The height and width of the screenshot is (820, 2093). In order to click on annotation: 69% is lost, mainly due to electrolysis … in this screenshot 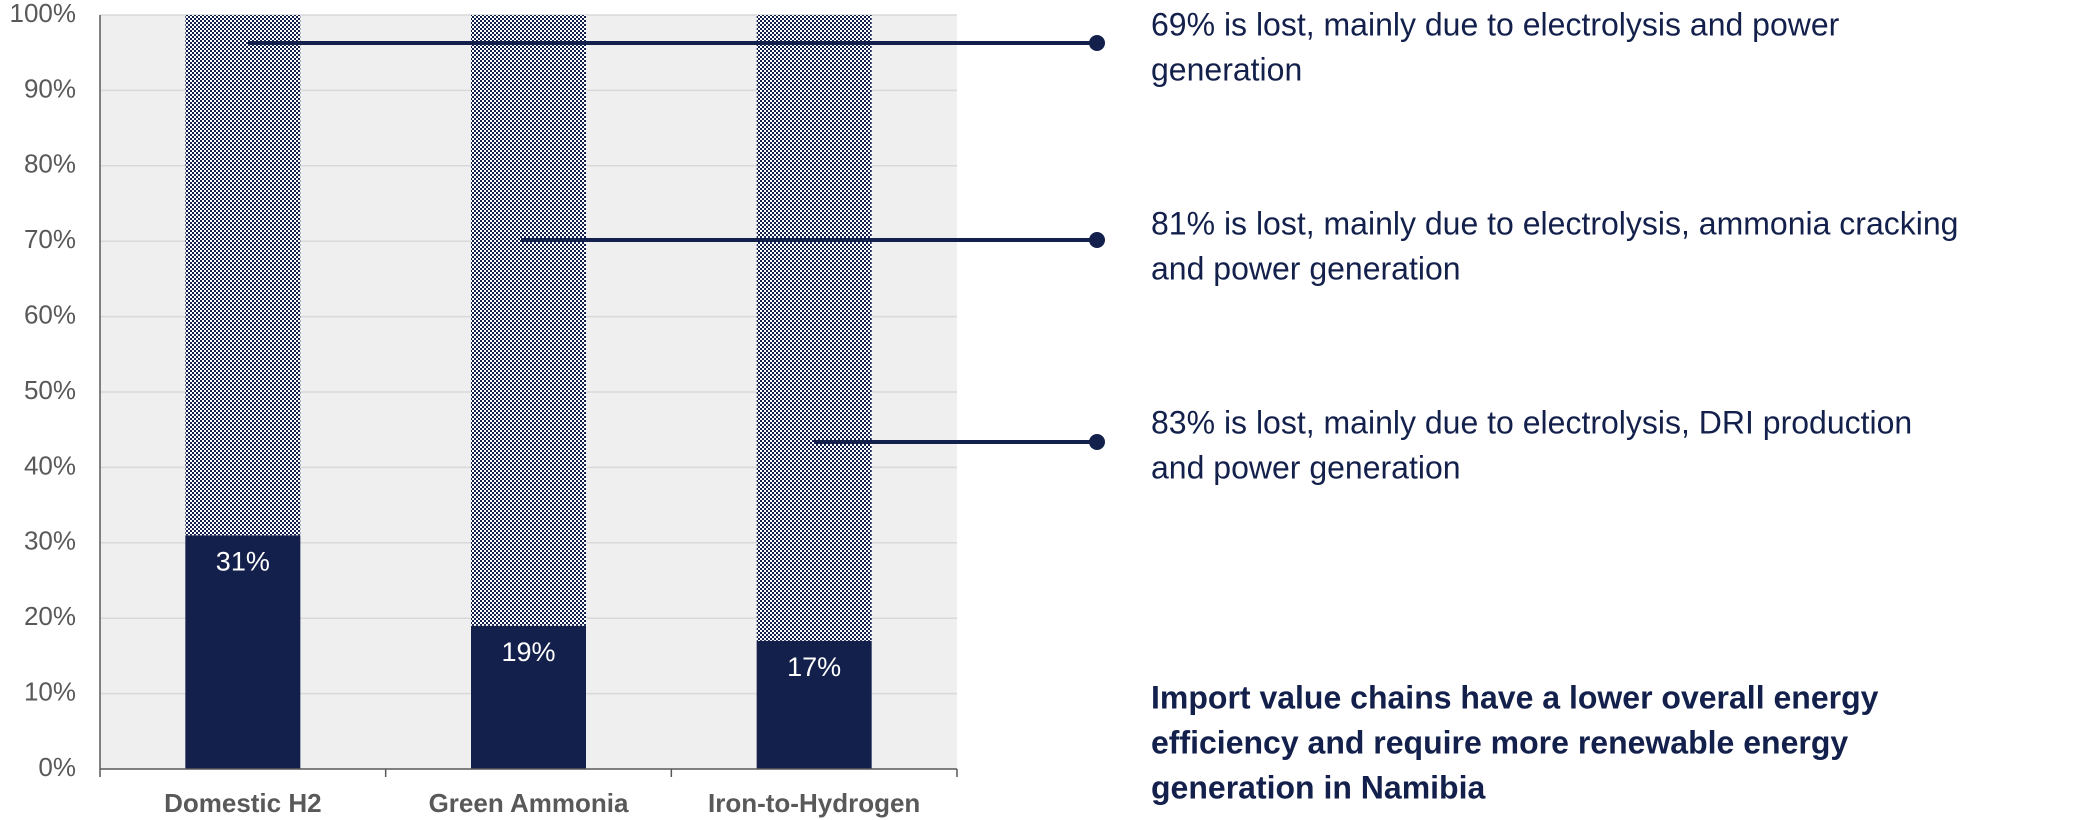, I will do `click(1495, 24)`.